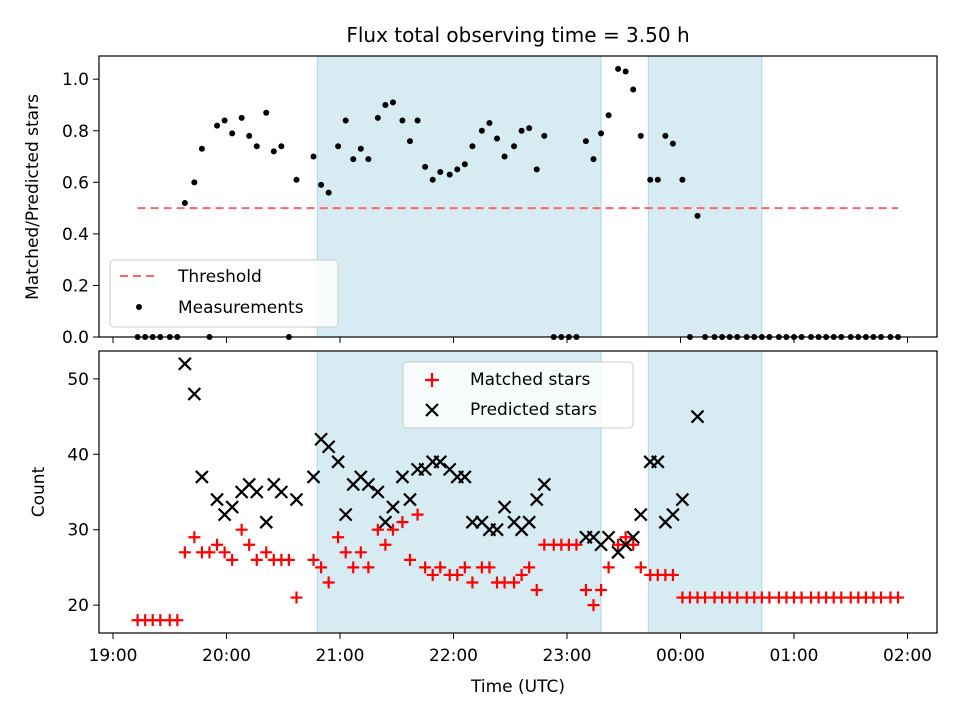 The height and width of the screenshot is (724, 960). I want to click on legend-matched-label: Matched stars, so click(530, 380).